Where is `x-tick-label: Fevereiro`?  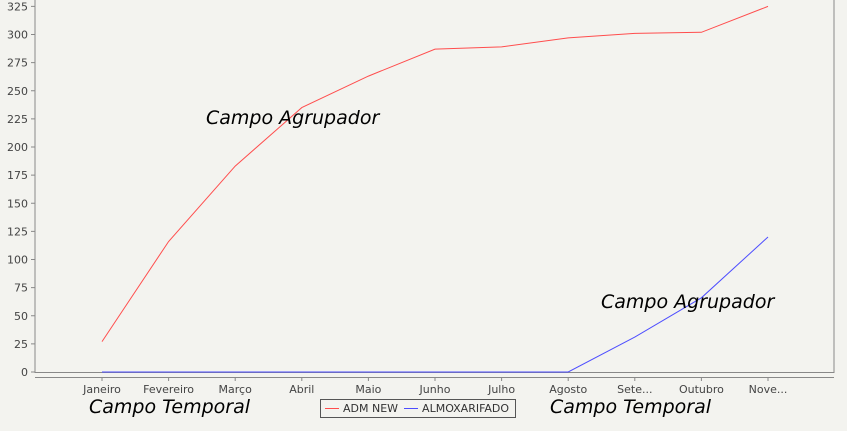
x-tick-label: Fevereiro is located at coordinates (168, 389).